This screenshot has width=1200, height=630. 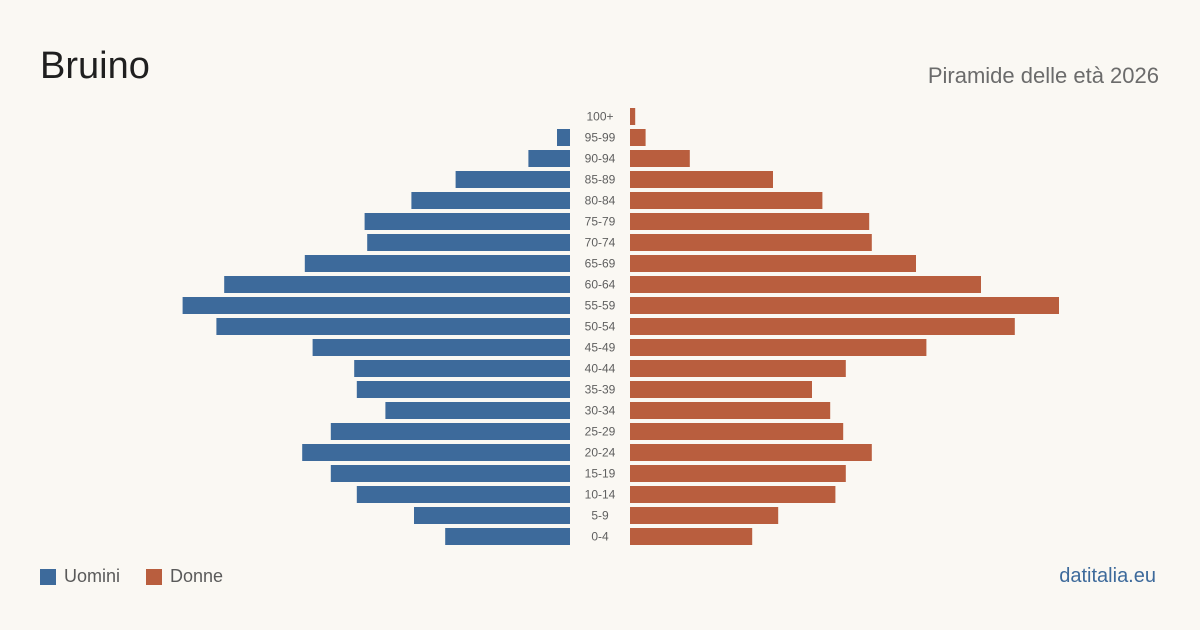 What do you see at coordinates (92, 576) in the screenshot?
I see `legend-label-men: Uomini` at bounding box center [92, 576].